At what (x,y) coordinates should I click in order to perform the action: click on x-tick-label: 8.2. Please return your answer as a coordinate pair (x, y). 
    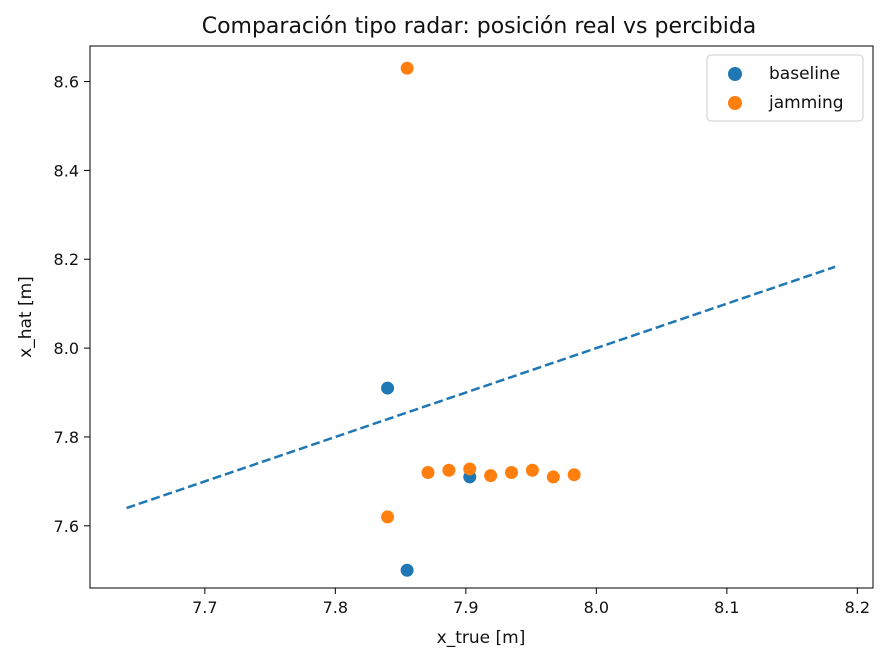
    Looking at the image, I should click on (857, 607).